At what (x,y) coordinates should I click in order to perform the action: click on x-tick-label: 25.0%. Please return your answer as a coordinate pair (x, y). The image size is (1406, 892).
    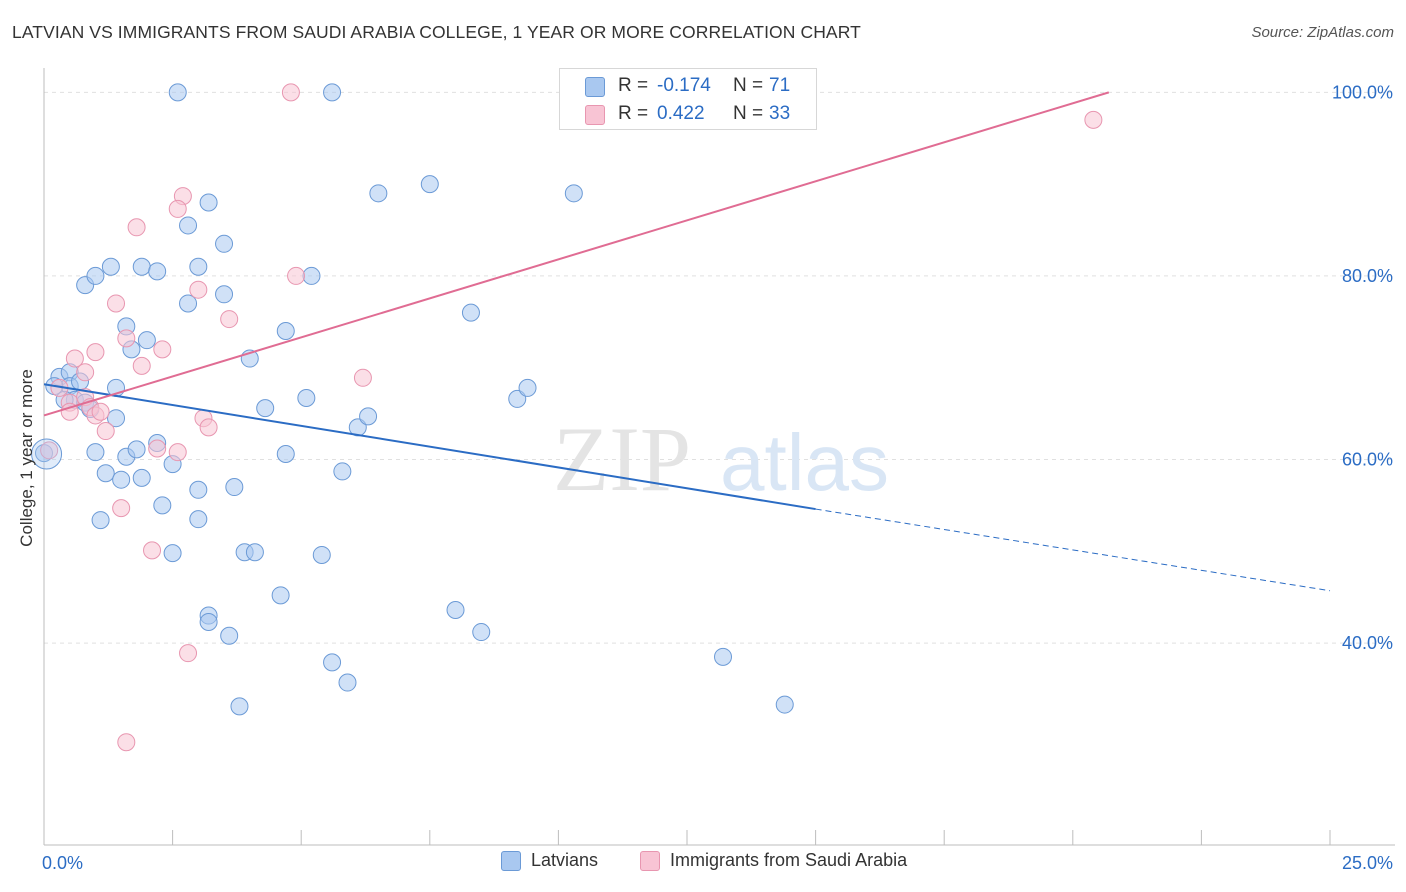
    Looking at the image, I should click on (1367, 863).